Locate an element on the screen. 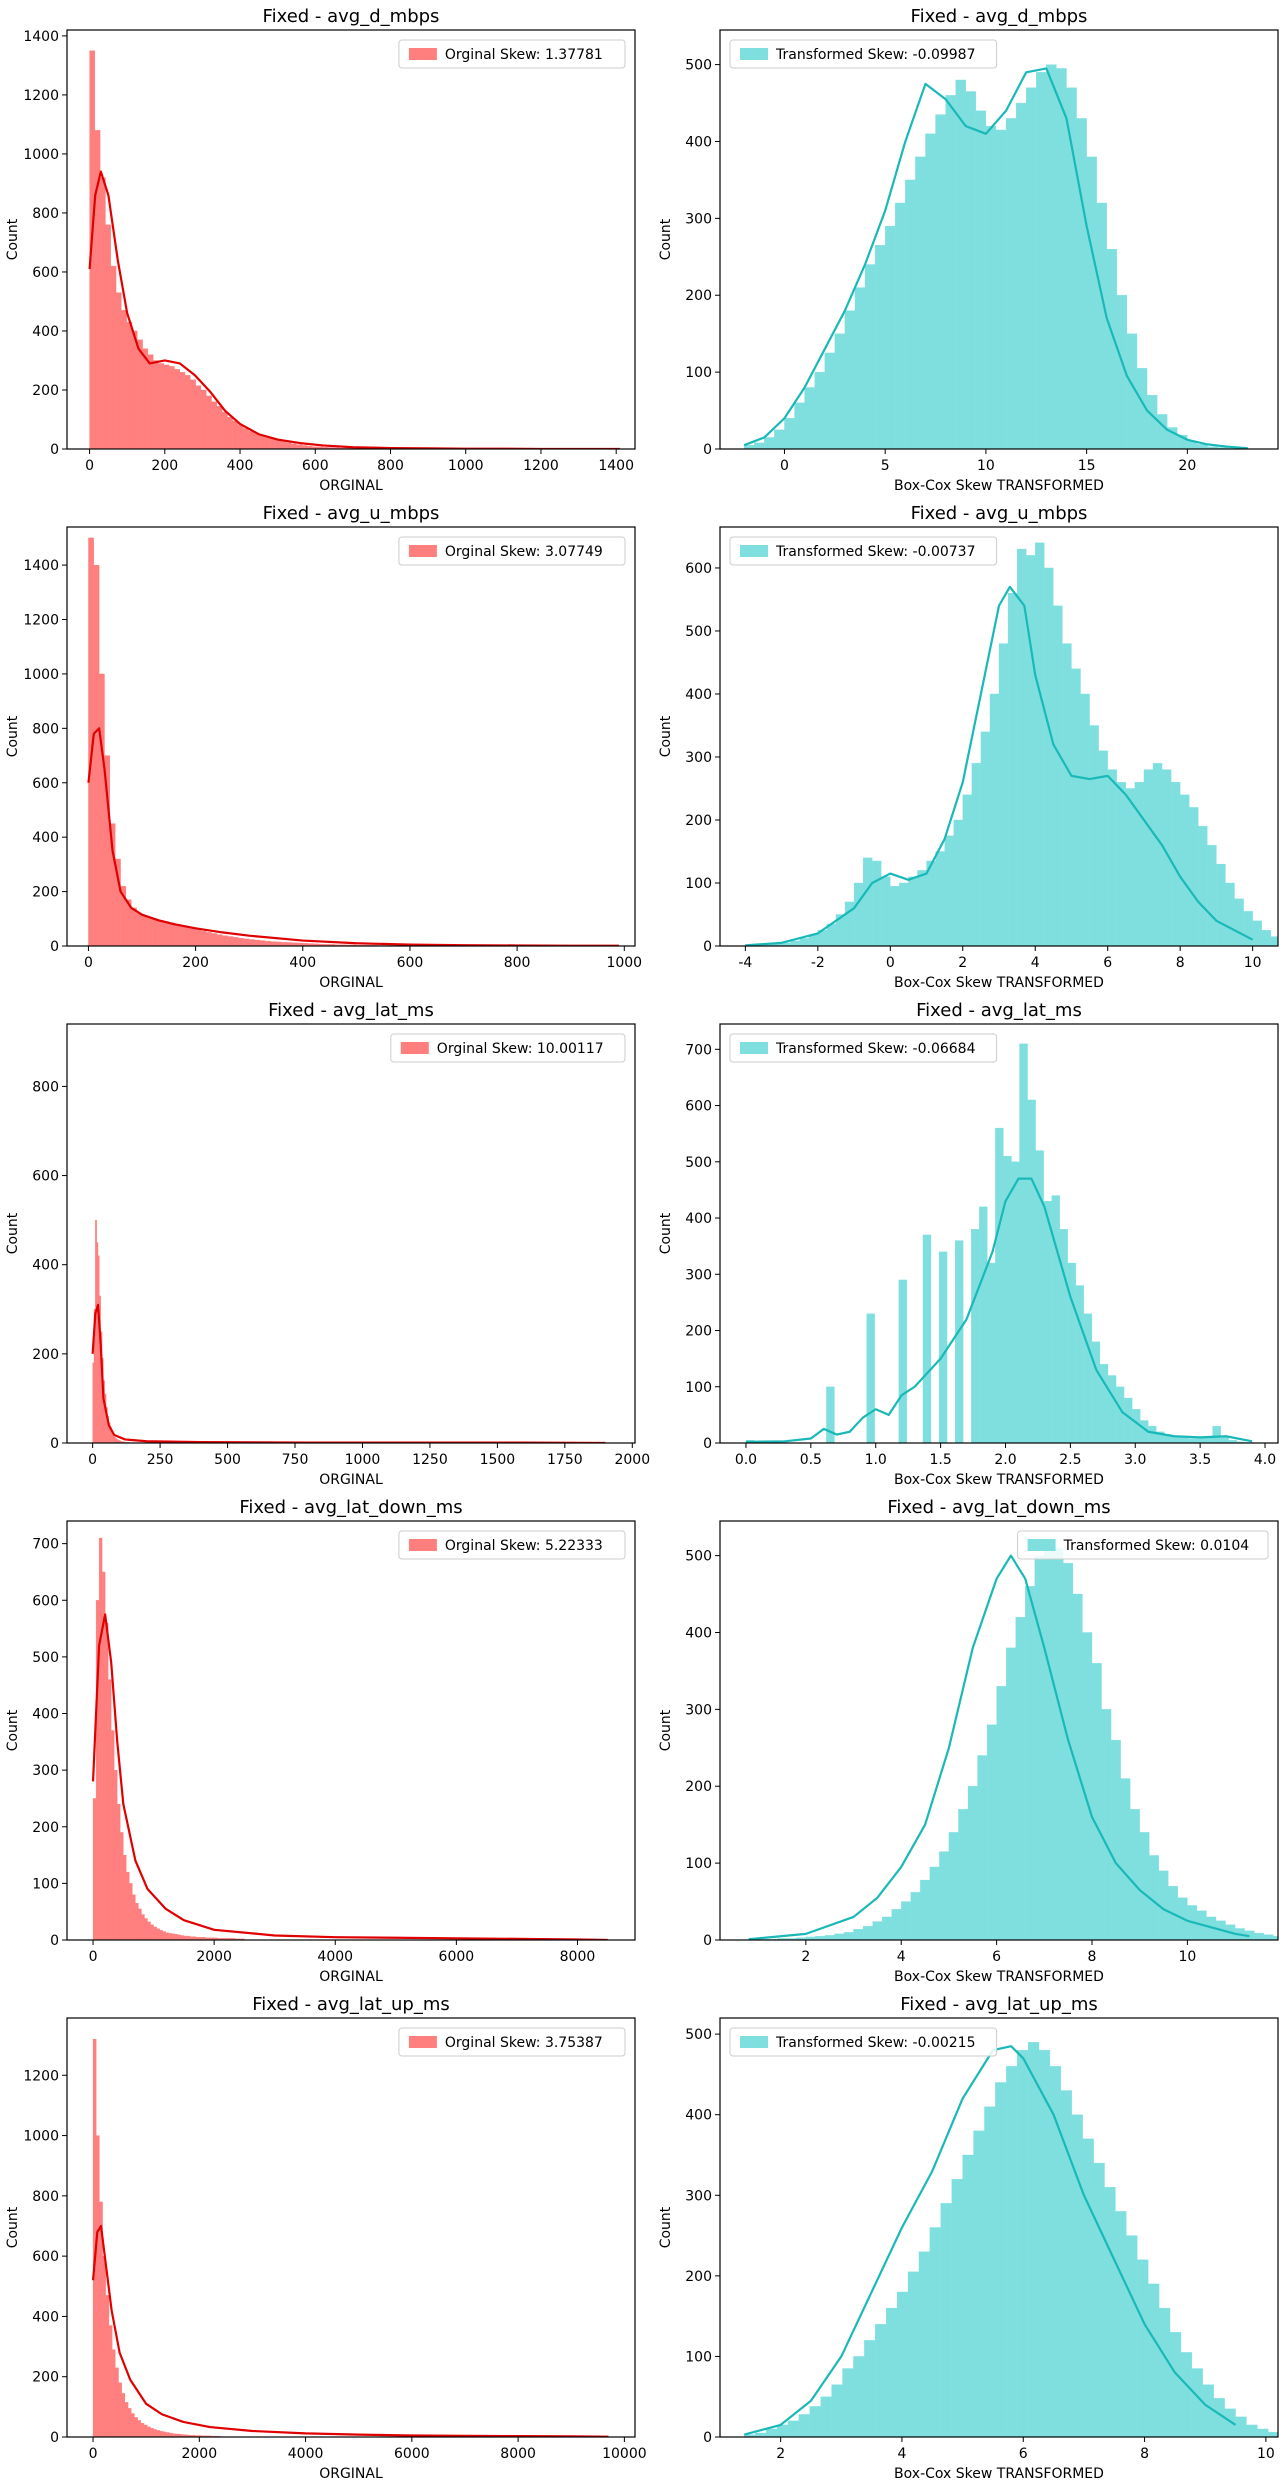 The width and height of the screenshot is (1288, 2490). chart-title: Fixed - avg_lat_down_ms is located at coordinates (998, 1507).